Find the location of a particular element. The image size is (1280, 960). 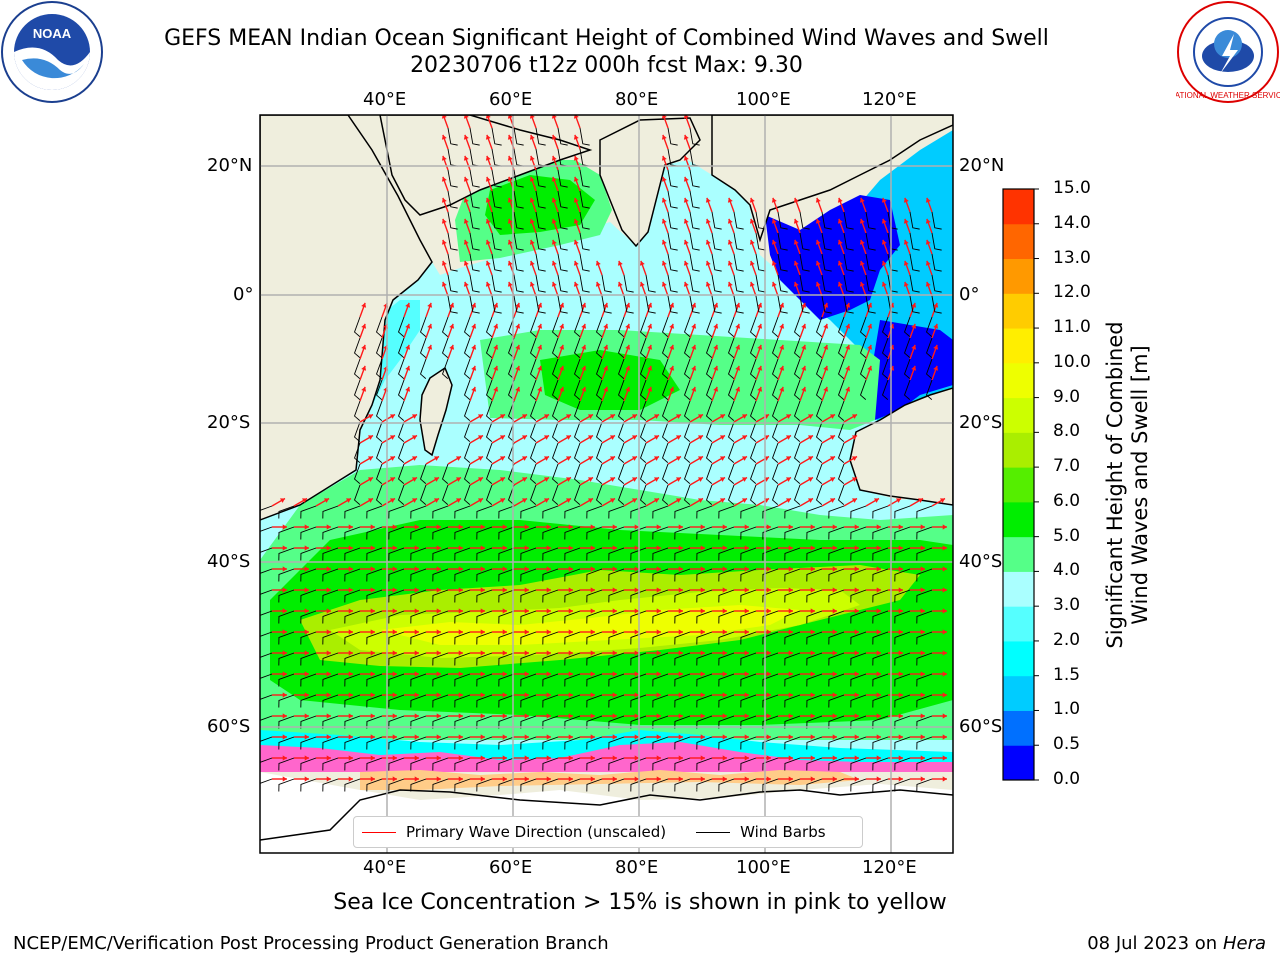

arabian-peninsula is located at coordinates (486, 165).